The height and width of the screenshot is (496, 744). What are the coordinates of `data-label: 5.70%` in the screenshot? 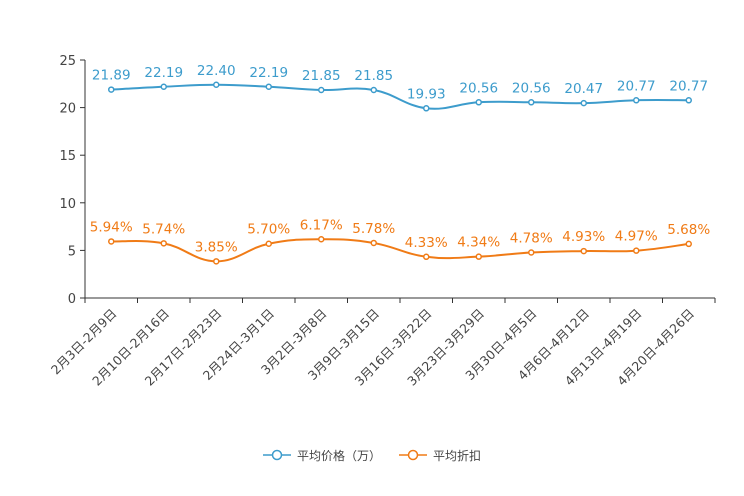 It's located at (268, 230).